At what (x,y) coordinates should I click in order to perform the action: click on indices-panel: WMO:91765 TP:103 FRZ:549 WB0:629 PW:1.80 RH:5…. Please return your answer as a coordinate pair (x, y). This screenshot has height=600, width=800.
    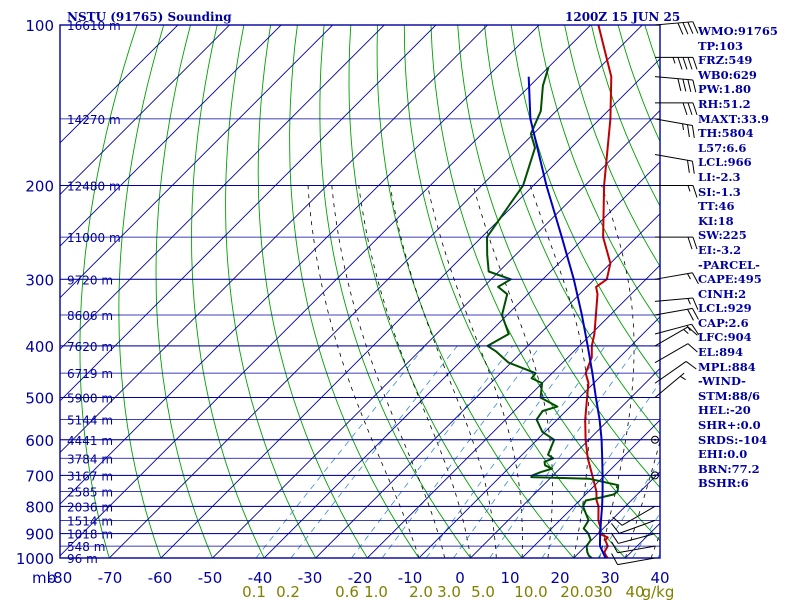
    Looking at the image, I should click on (738, 257).